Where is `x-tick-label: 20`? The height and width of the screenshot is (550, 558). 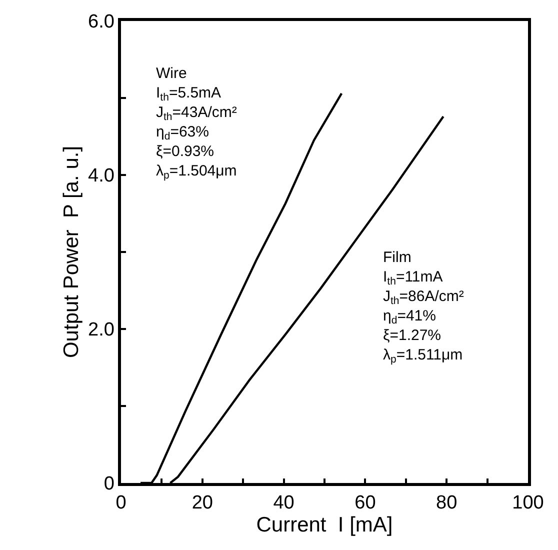
x-tick-label: 20 is located at coordinates (202, 503).